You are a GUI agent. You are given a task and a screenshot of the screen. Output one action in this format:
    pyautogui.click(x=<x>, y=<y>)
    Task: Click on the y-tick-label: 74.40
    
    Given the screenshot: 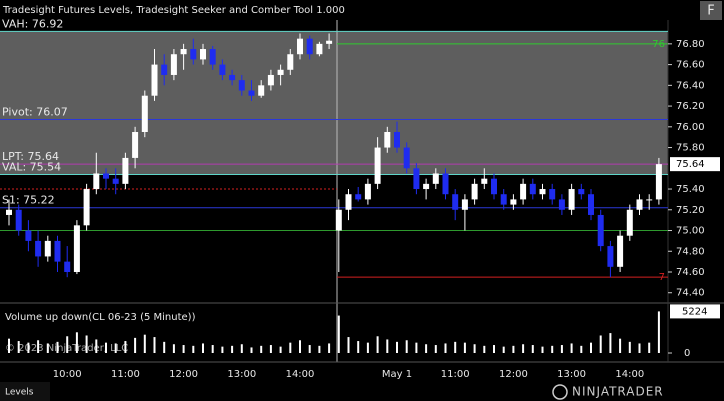 What is the action you would take?
    pyautogui.click(x=690, y=293)
    